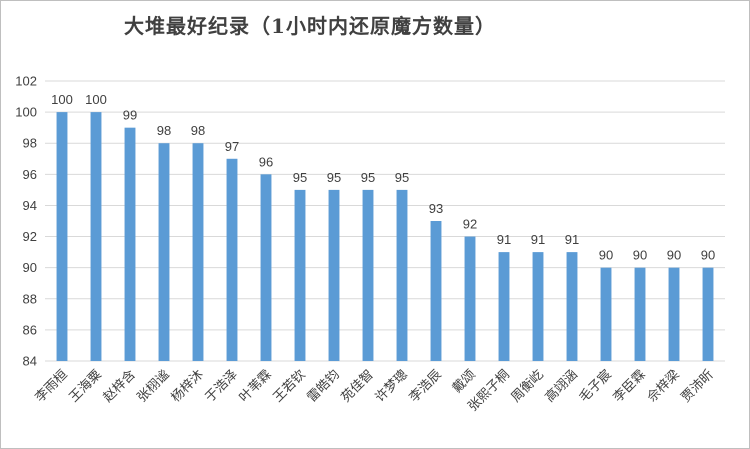 Image resolution: width=750 pixels, height=449 pixels. What do you see at coordinates (470, 224) in the screenshot?
I see `data-label: 92` at bounding box center [470, 224].